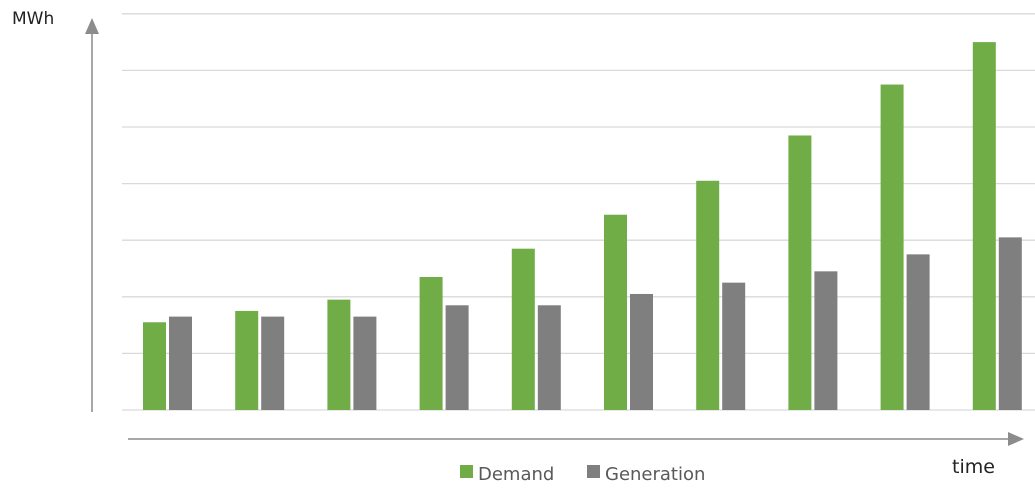 The height and width of the screenshot is (488, 1035). Describe the element at coordinates (973, 467) in the screenshot. I see `x-axis-label: time` at that location.